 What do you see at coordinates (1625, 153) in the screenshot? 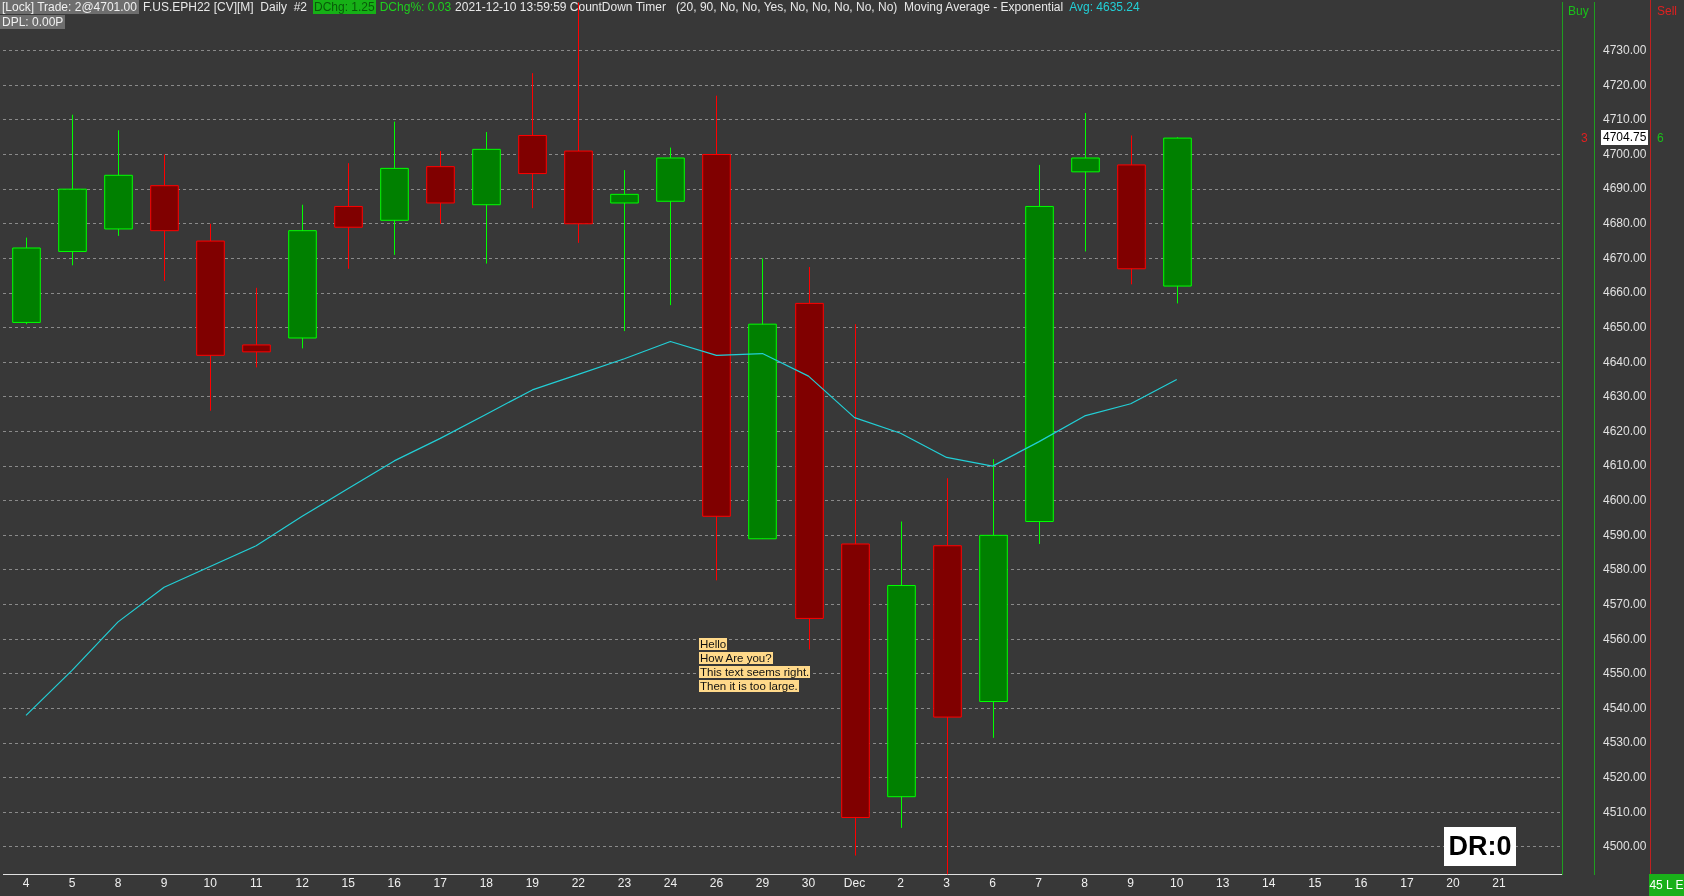
I see `y-tick-label: 4700.00` at bounding box center [1625, 153].